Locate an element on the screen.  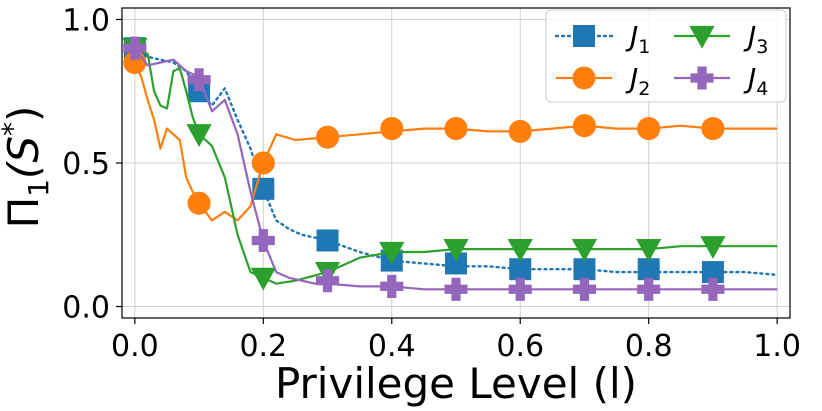
y-tick-label: 0.0 is located at coordinates (86, 308).